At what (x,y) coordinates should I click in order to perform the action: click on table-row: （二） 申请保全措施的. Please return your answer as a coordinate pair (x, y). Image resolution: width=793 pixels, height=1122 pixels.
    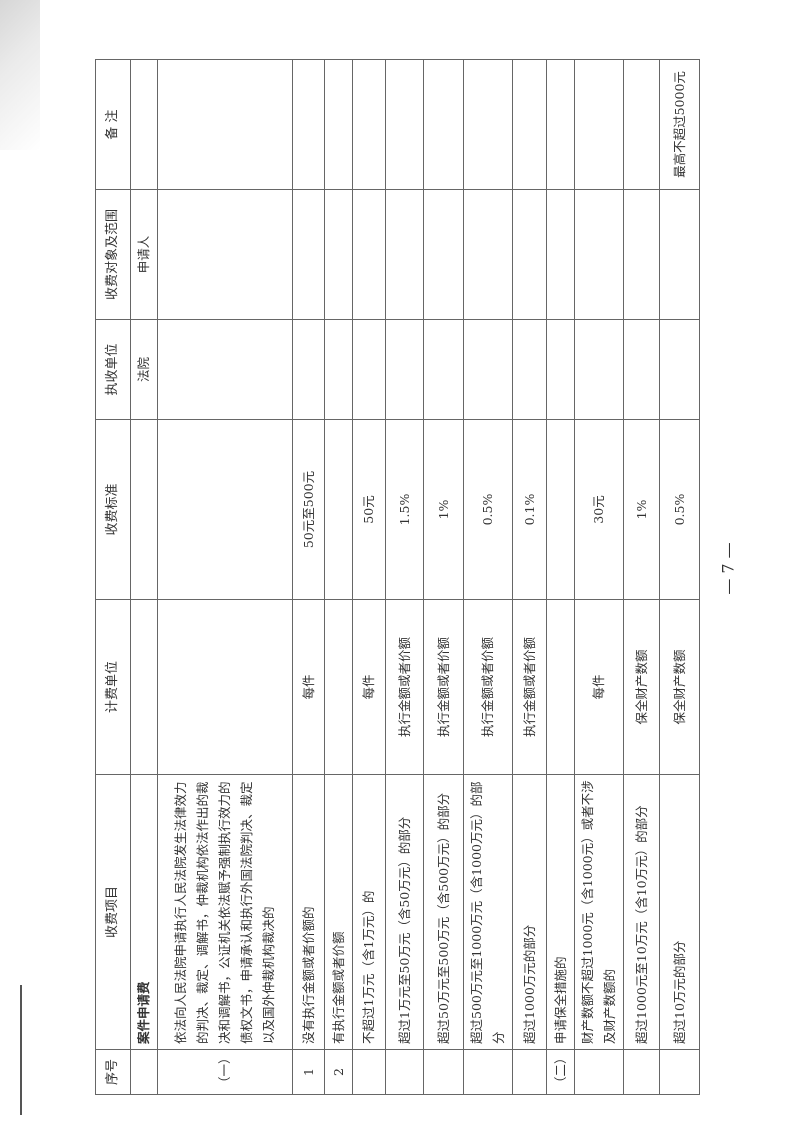
    Looking at the image, I should click on (560, 577).